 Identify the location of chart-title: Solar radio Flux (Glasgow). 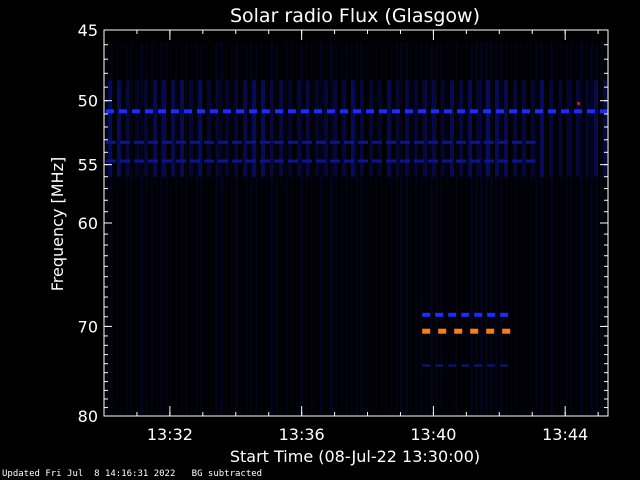
(355, 16).